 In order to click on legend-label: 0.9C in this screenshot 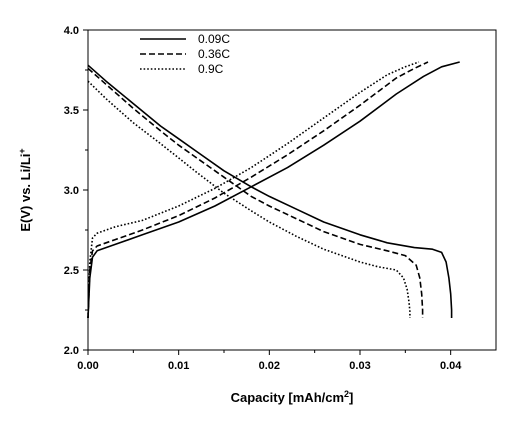, I will do `click(211, 69)`.